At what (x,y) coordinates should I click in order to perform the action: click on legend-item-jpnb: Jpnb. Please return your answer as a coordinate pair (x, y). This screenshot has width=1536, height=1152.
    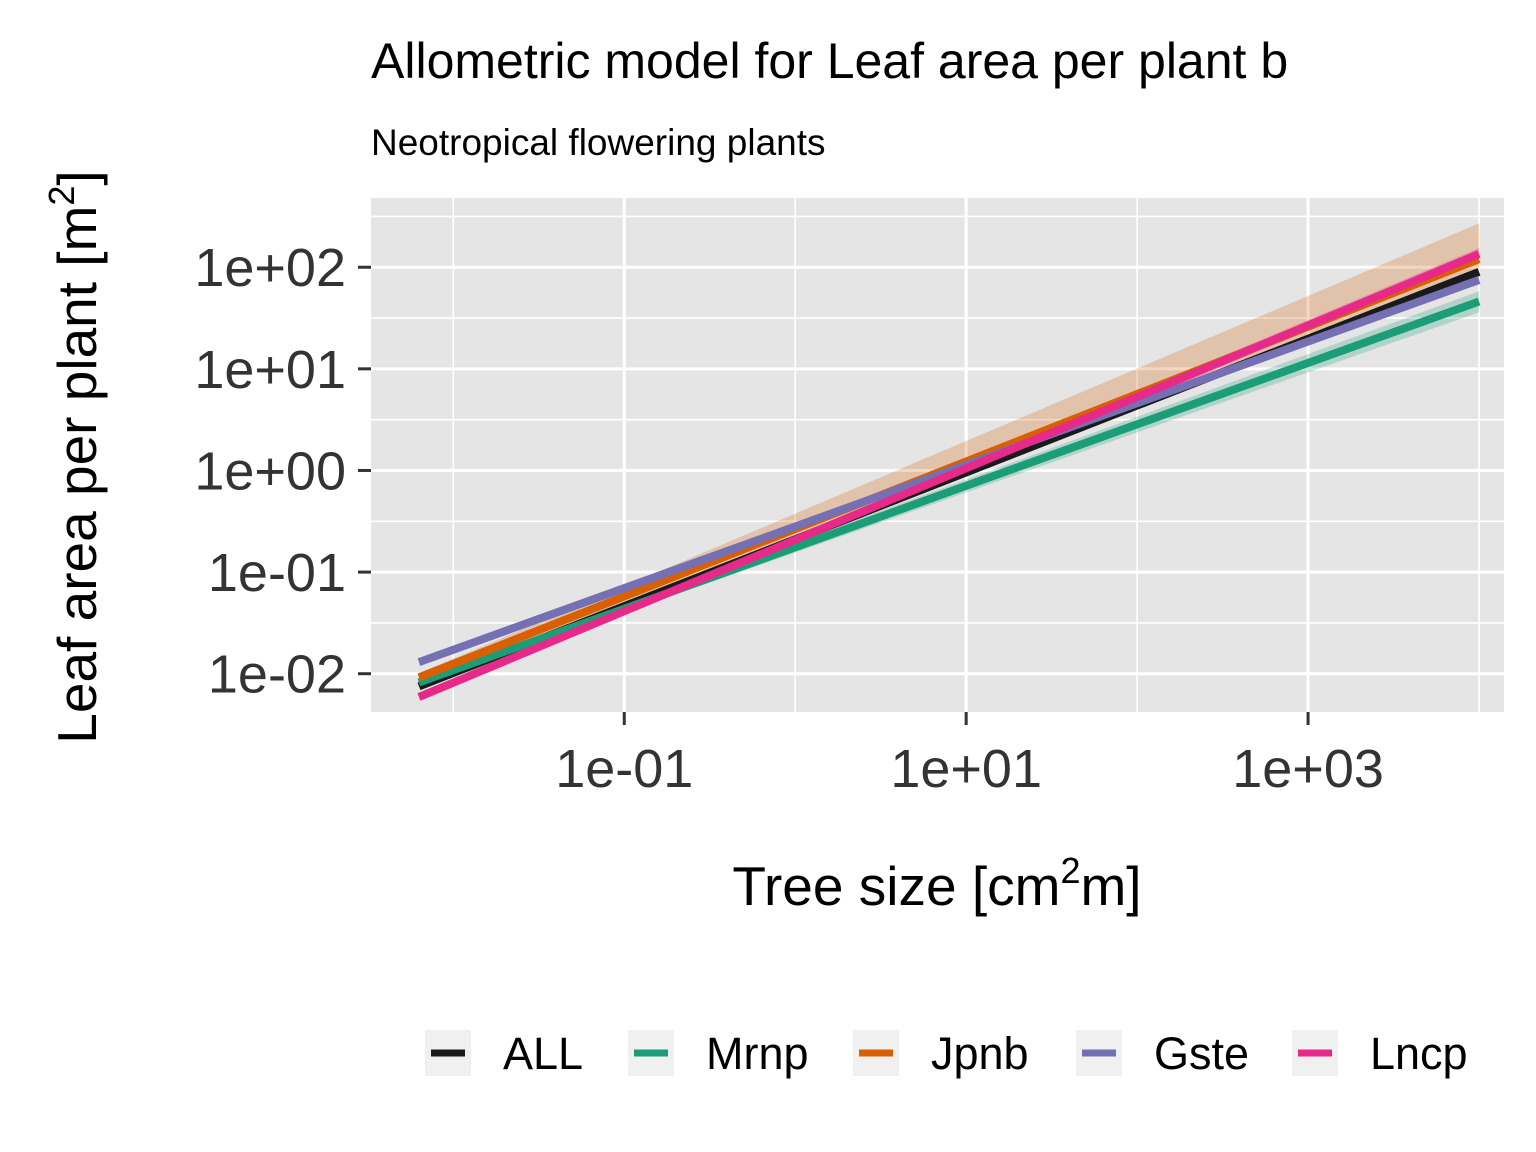
    Looking at the image, I should click on (941, 1053).